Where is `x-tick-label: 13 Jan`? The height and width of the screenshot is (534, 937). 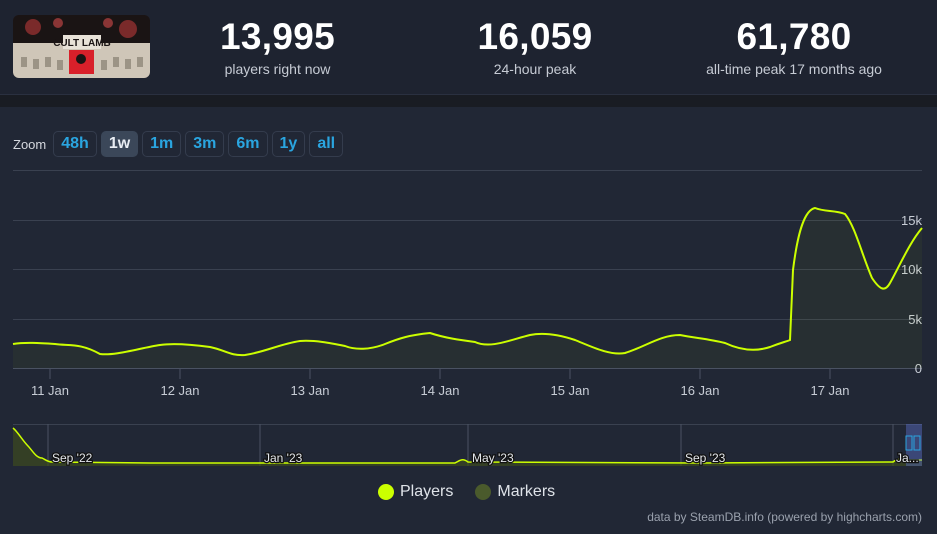
x-tick-label: 13 Jan is located at coordinates (309, 390).